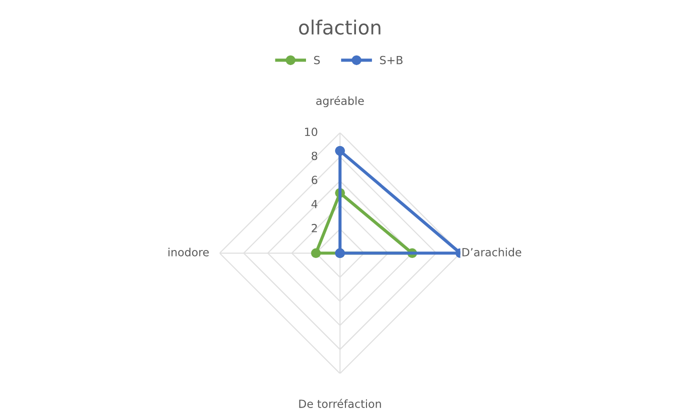 The image size is (680, 415). What do you see at coordinates (314, 204) in the screenshot?
I see `y-tick-label: 4` at bounding box center [314, 204].